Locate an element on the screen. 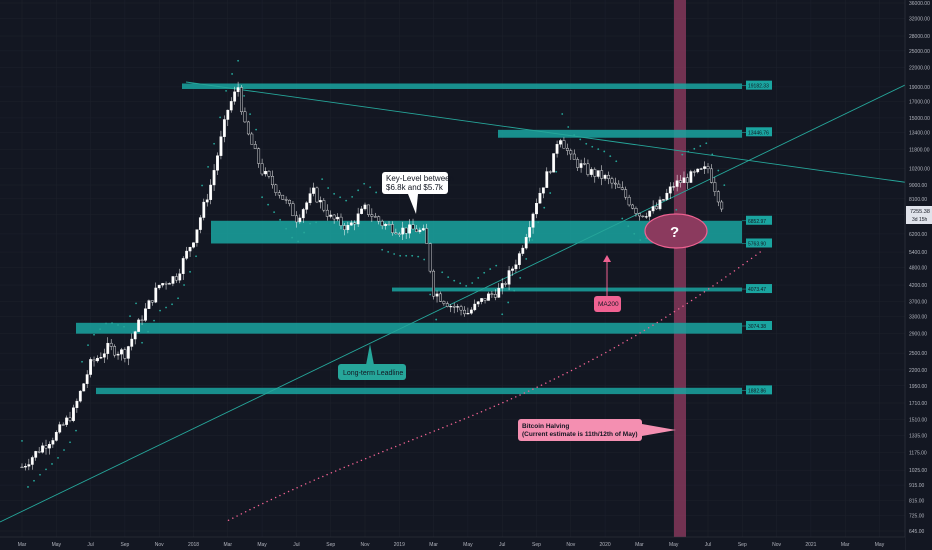 This screenshot has width=932, height=550. price-badge-countdown: 3d 15h is located at coordinates (920, 220).